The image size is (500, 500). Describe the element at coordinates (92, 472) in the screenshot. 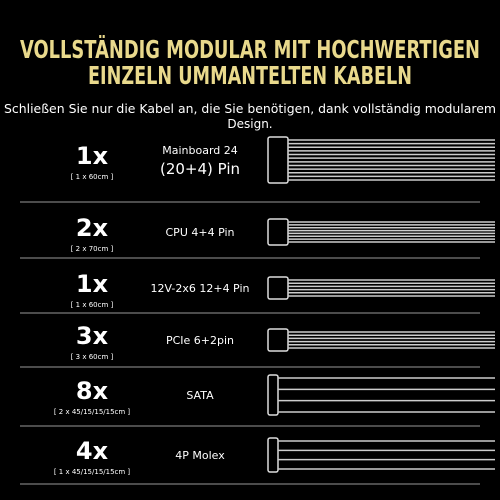

I see `cable-detail: [ 1 x 45/15/15/15cm ]` at that location.